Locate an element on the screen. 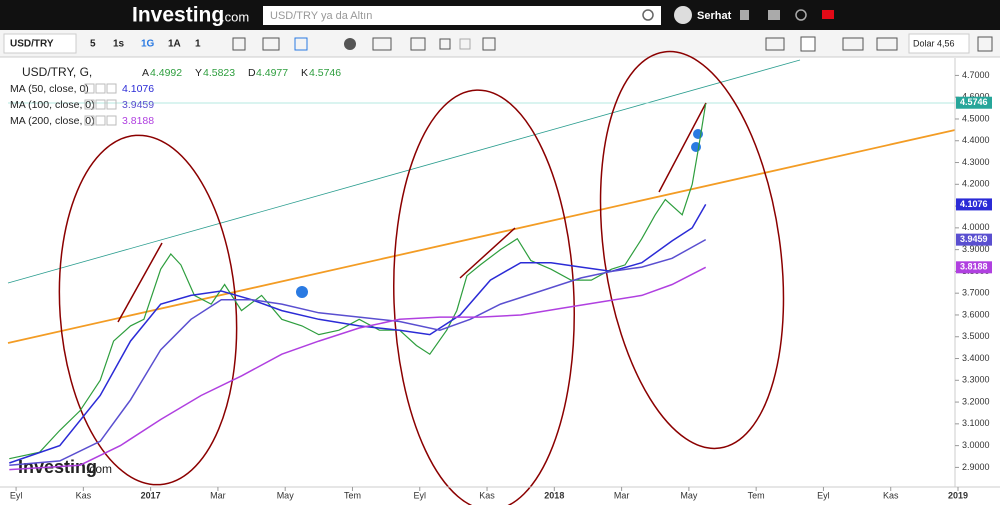 This screenshot has height=505, width=1000. avatar is located at coordinates (683, 15).